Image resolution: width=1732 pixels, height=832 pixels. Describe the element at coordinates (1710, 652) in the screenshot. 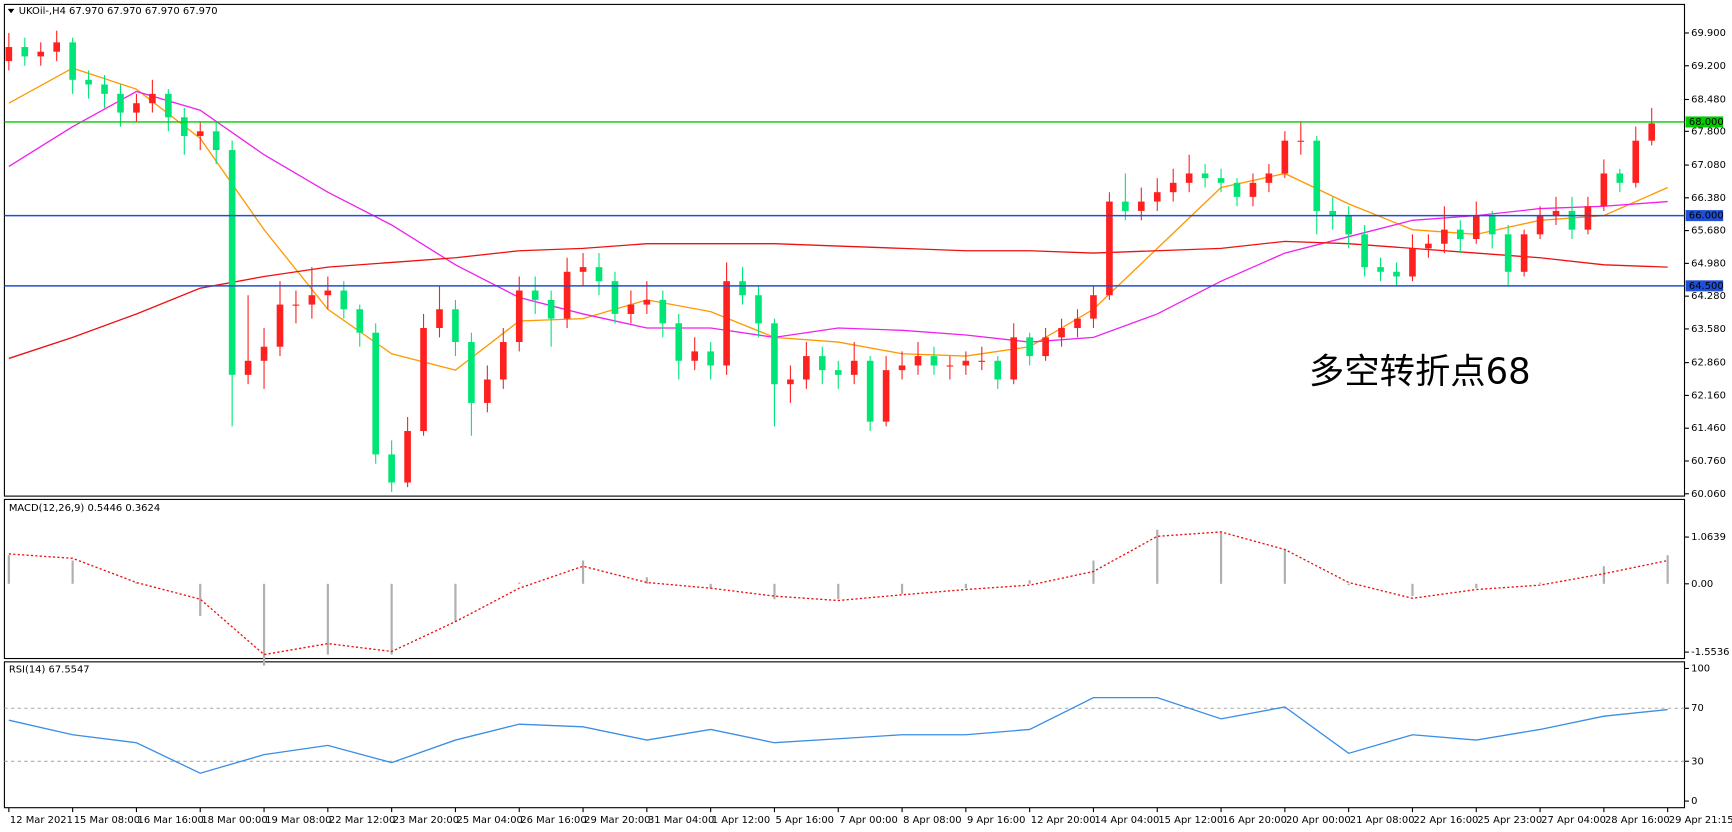

I see `y-tick-label: -1.5536` at that location.